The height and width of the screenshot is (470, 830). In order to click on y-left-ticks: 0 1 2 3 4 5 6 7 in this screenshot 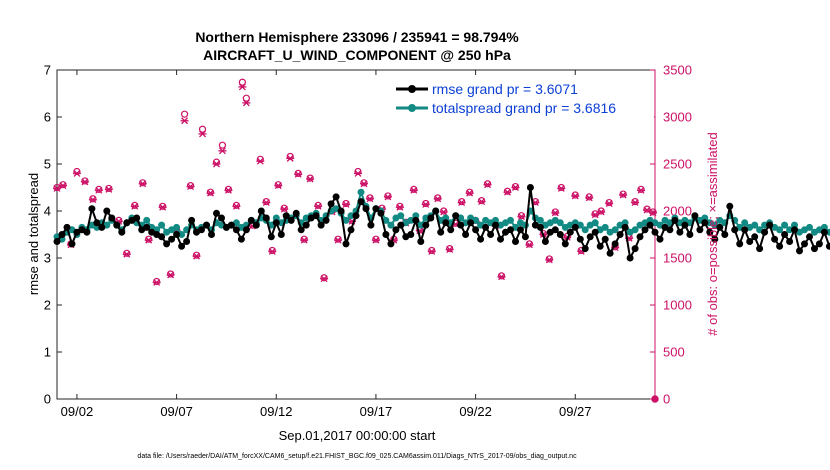, I will do `click(53, 235)`.